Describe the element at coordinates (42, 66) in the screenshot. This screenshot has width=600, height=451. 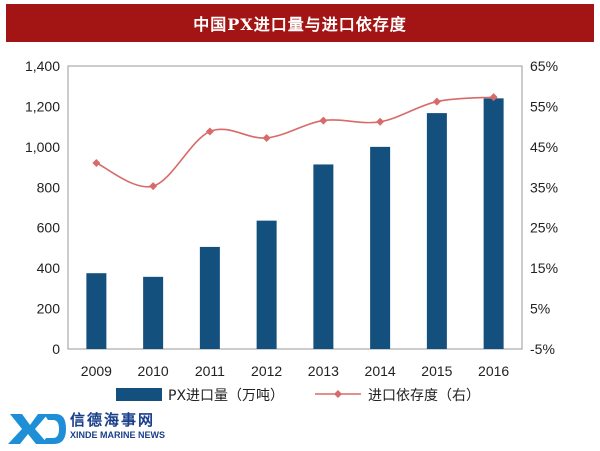
I see `y-left-tick: 1,400` at that location.